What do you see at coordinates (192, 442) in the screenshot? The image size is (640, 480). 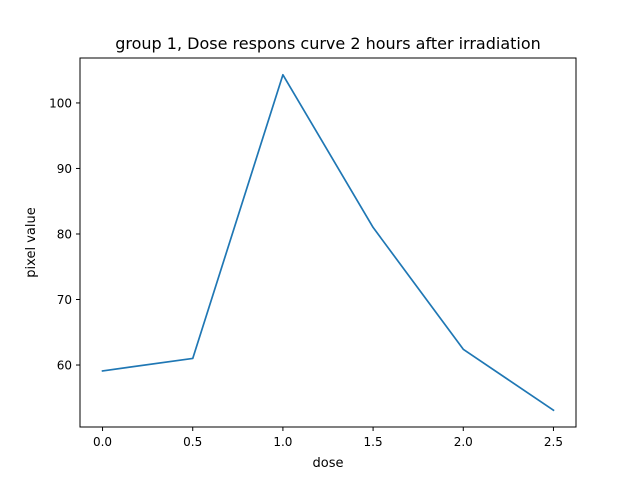 I see `x-tick-label: 0.5` at bounding box center [192, 442].